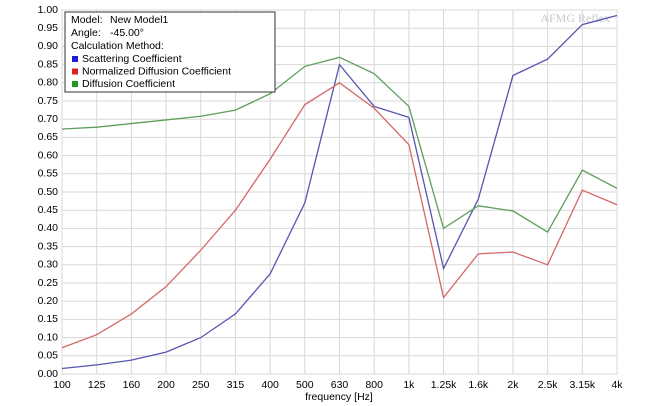  What do you see at coordinates (48, 28) in the screenshot?
I see `y-tick-label: 0.95` at bounding box center [48, 28].